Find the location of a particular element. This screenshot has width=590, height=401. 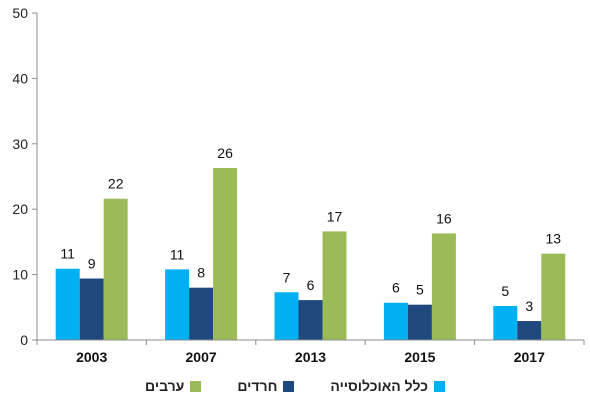

y-tick-label: 10 is located at coordinates (20, 275).